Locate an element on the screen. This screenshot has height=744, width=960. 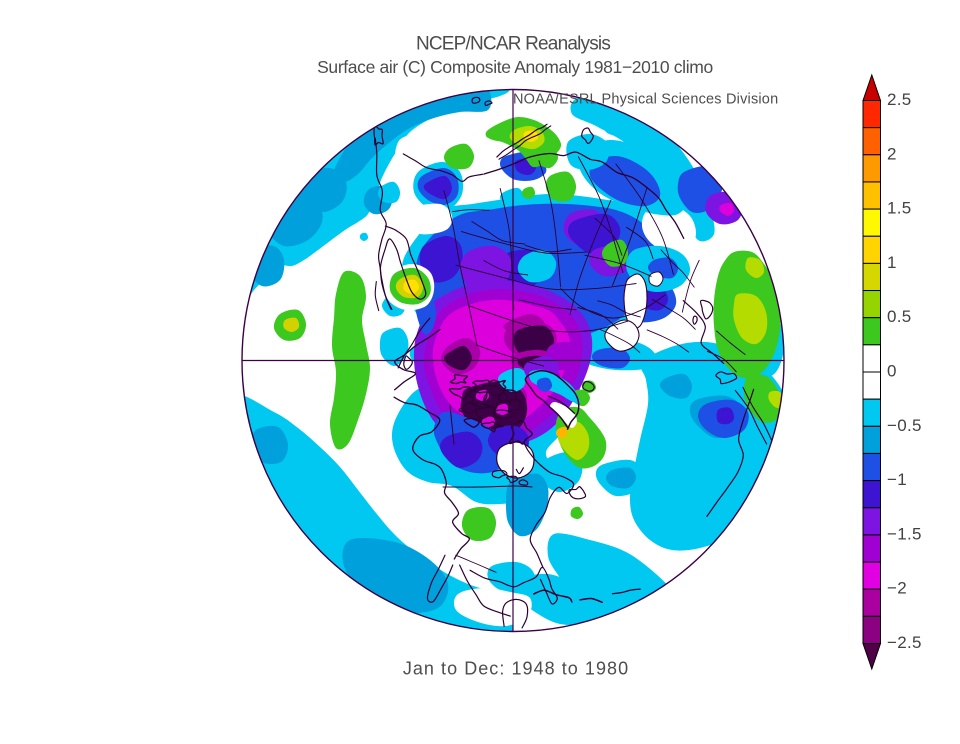
svg-text: 0.5 is located at coordinates (899, 316).